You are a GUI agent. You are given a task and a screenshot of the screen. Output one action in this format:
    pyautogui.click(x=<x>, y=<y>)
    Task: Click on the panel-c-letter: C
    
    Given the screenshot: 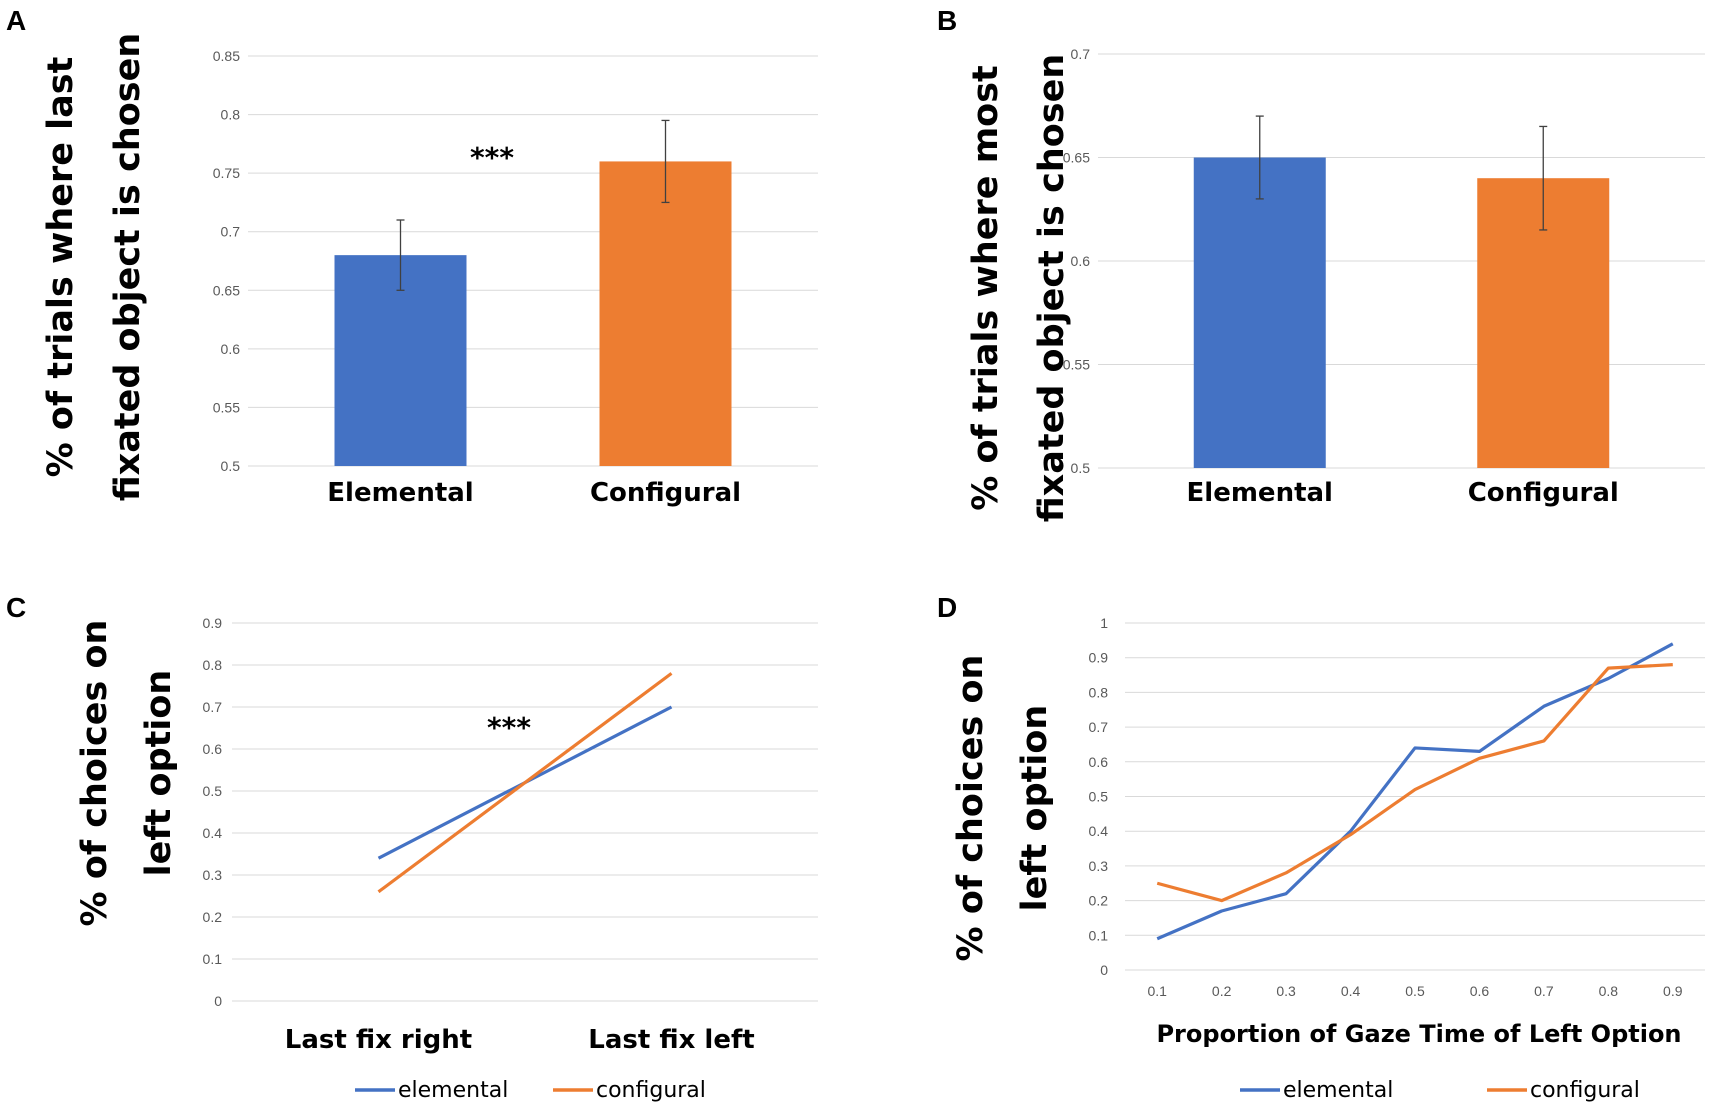 What is the action you would take?
    pyautogui.click(x=16, y=607)
    